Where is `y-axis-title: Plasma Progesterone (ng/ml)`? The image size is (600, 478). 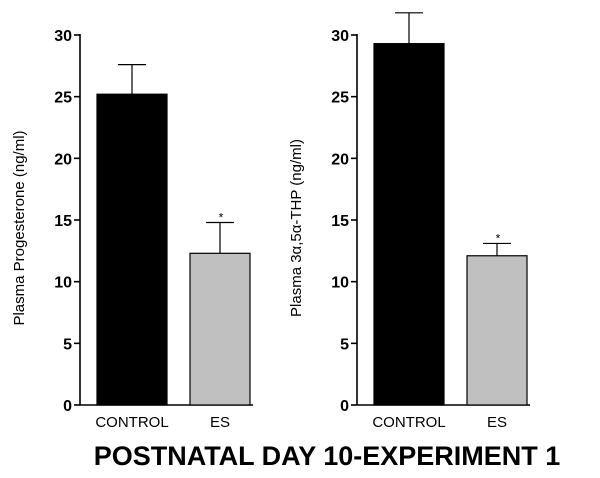
y-axis-title: Plasma Progesterone (ng/ml) is located at coordinates (19, 227).